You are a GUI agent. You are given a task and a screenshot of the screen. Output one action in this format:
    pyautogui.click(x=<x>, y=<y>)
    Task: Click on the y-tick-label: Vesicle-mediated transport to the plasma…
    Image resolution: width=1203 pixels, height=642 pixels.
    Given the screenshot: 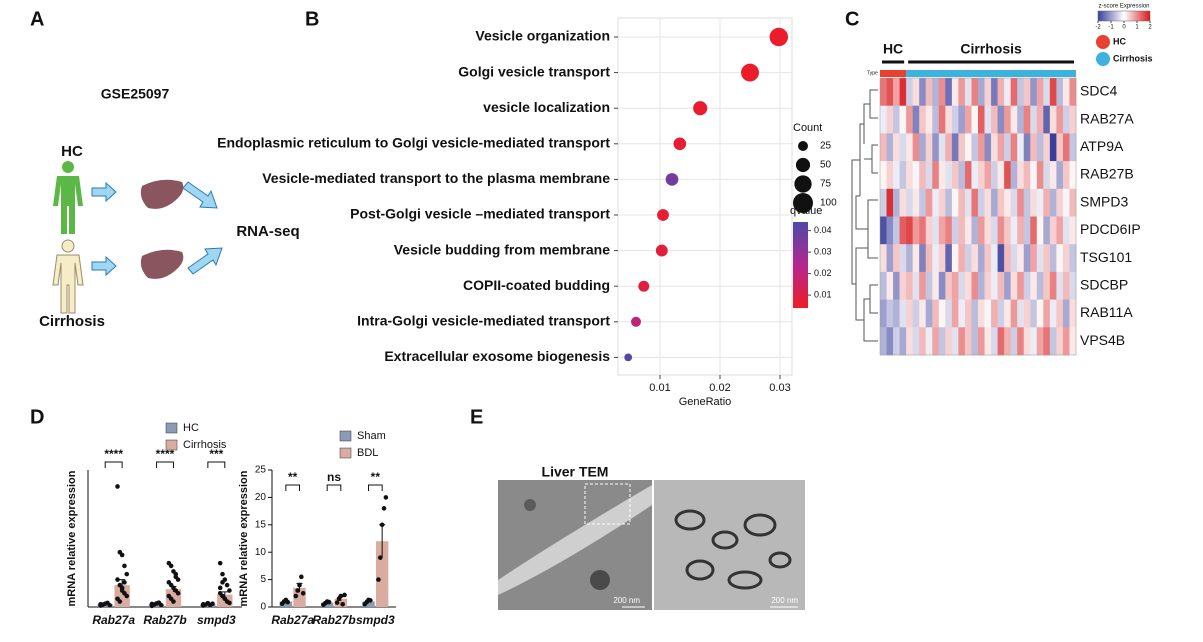 What is the action you would take?
    pyautogui.click(x=436, y=178)
    